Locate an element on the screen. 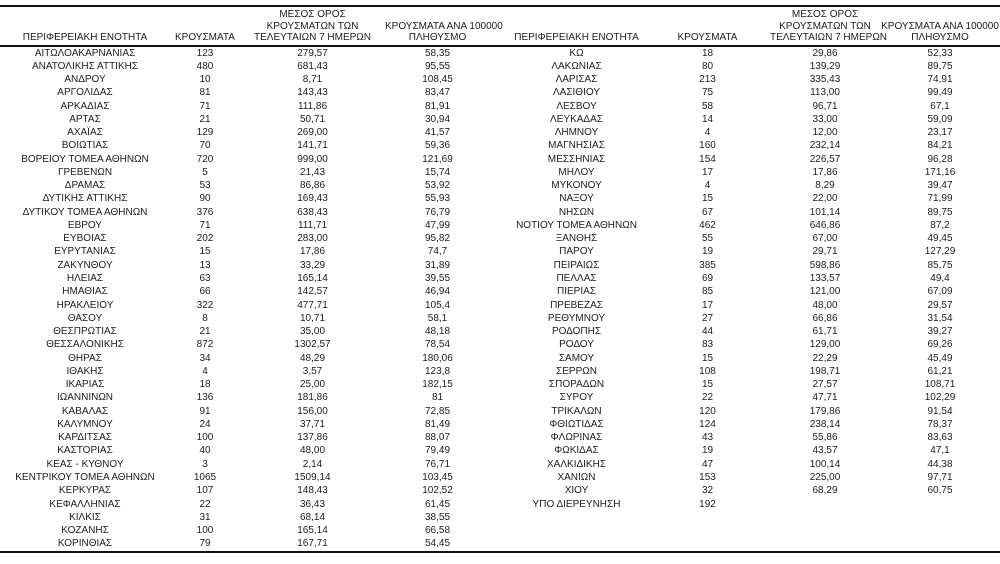  table-row: ΙΘΑΚΗΣ 4 3,57 123,8 ΣΕΡΡΩΝ 108 198,71 61,21 is located at coordinates (500, 371).